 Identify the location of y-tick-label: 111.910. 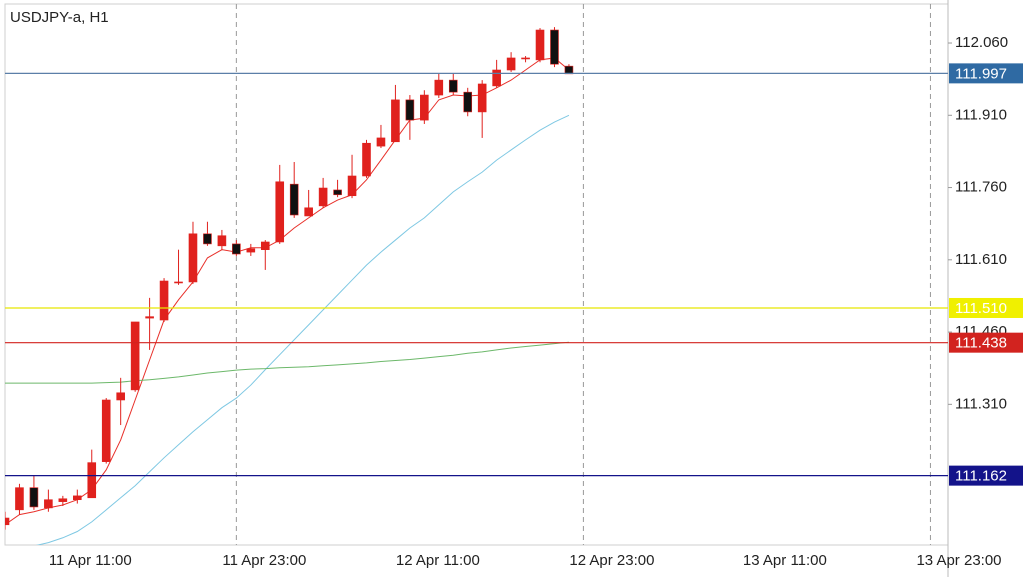
(981, 114).